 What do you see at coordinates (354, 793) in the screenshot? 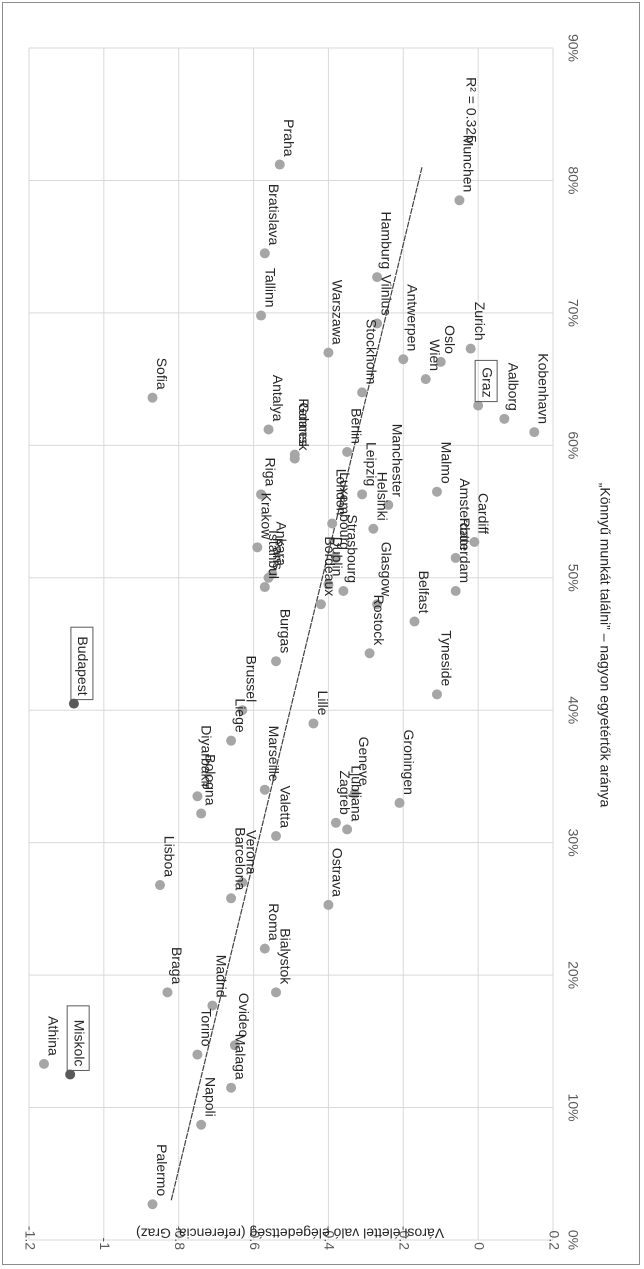
I see `data-point-geneve` at bounding box center [354, 793].